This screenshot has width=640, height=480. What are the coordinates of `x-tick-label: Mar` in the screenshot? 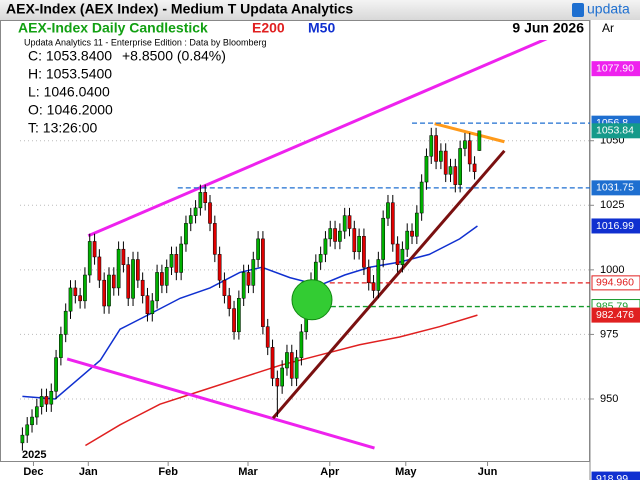 It's located at (248, 472).